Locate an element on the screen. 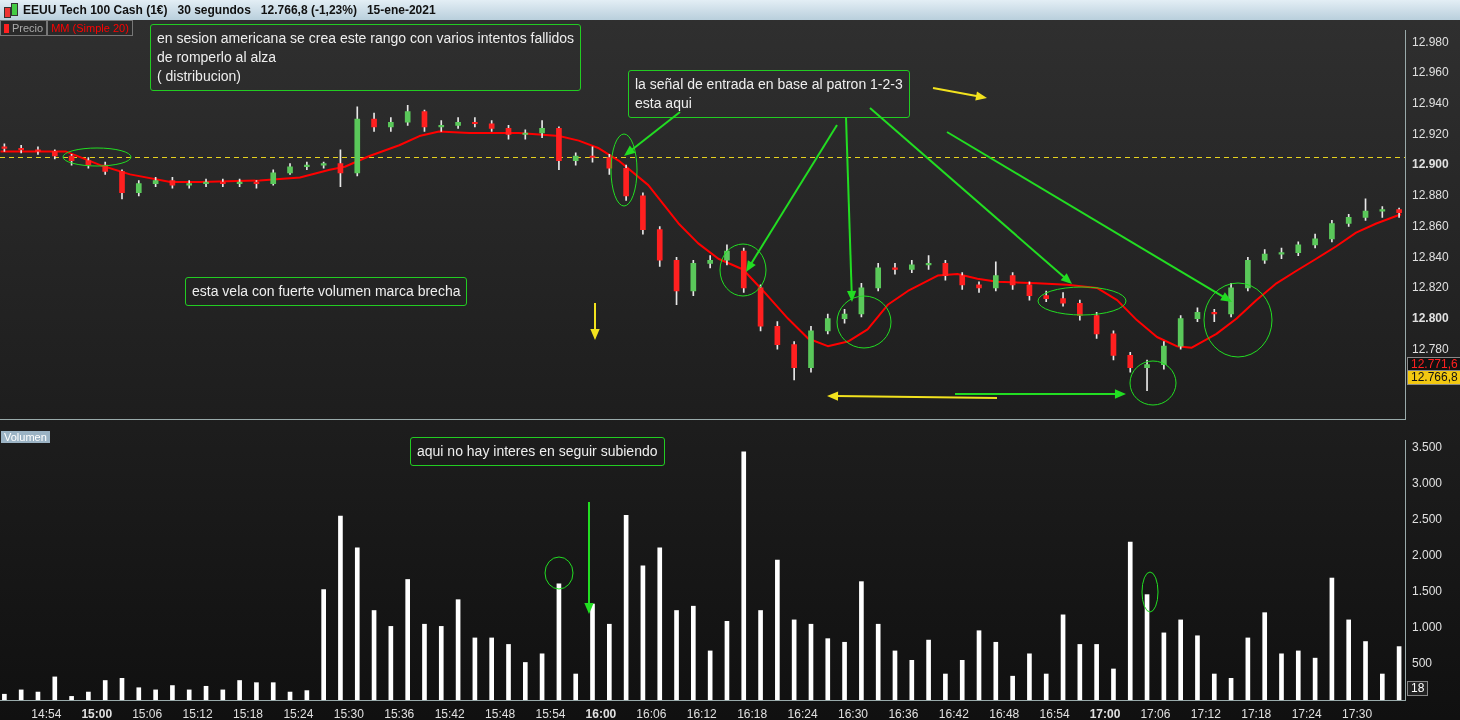  x-tick-label: 15:30 is located at coordinates (349, 713).